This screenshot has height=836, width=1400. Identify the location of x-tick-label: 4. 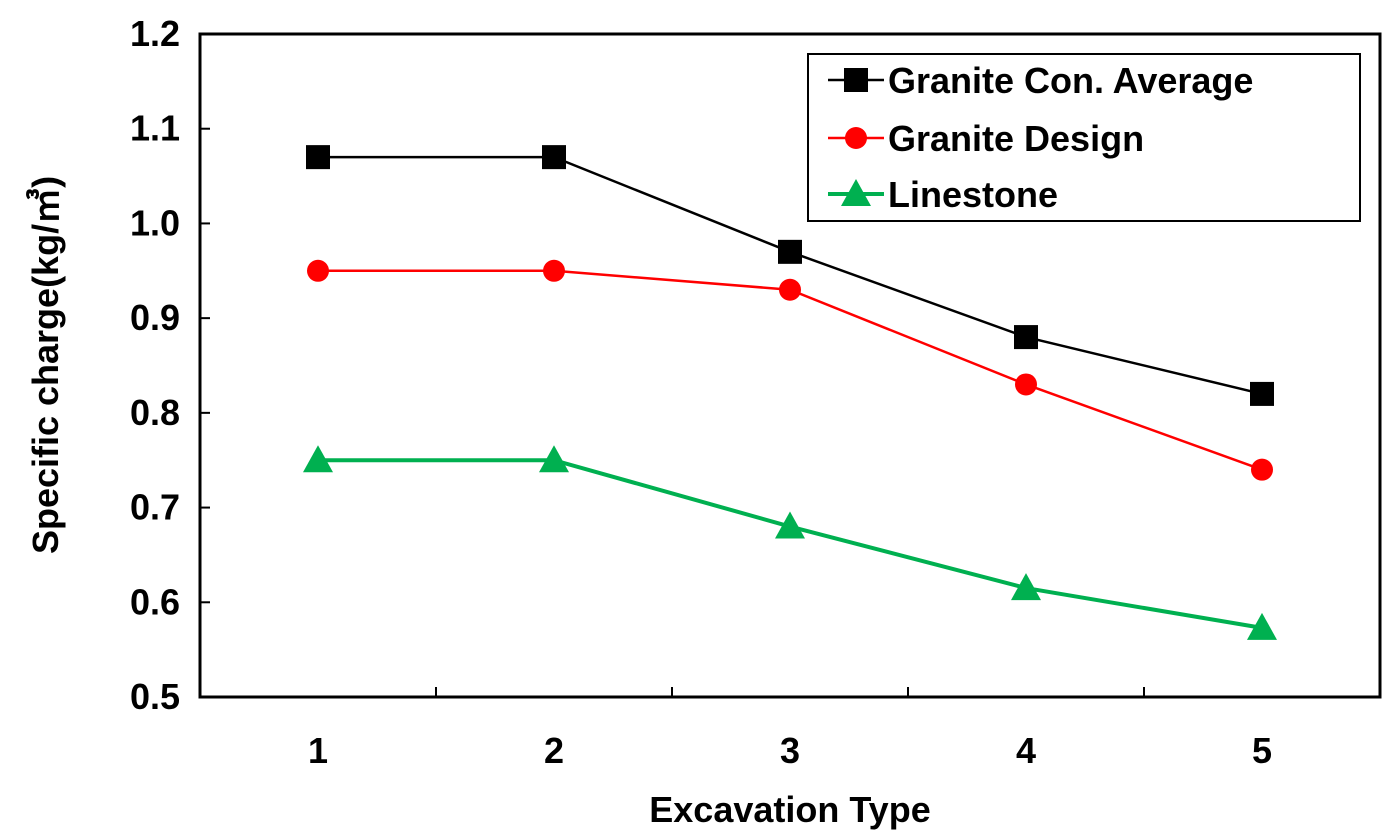
(1026, 750).